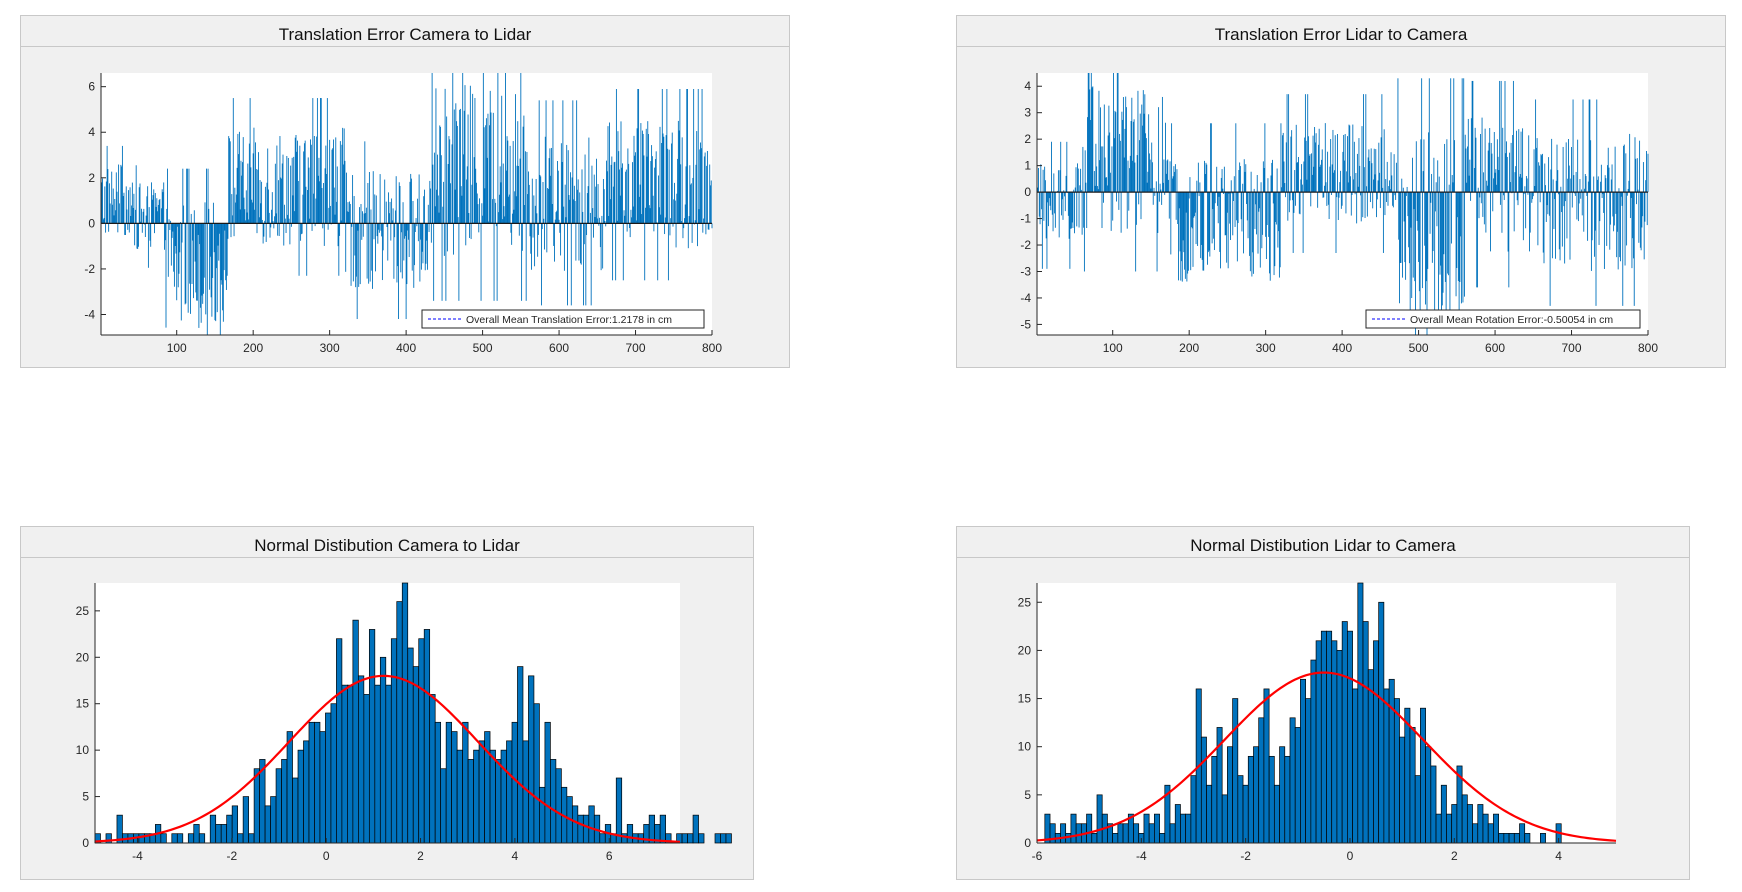 This screenshot has height=892, width=1742. I want to click on x-tick-label: 800, so click(1648, 348).